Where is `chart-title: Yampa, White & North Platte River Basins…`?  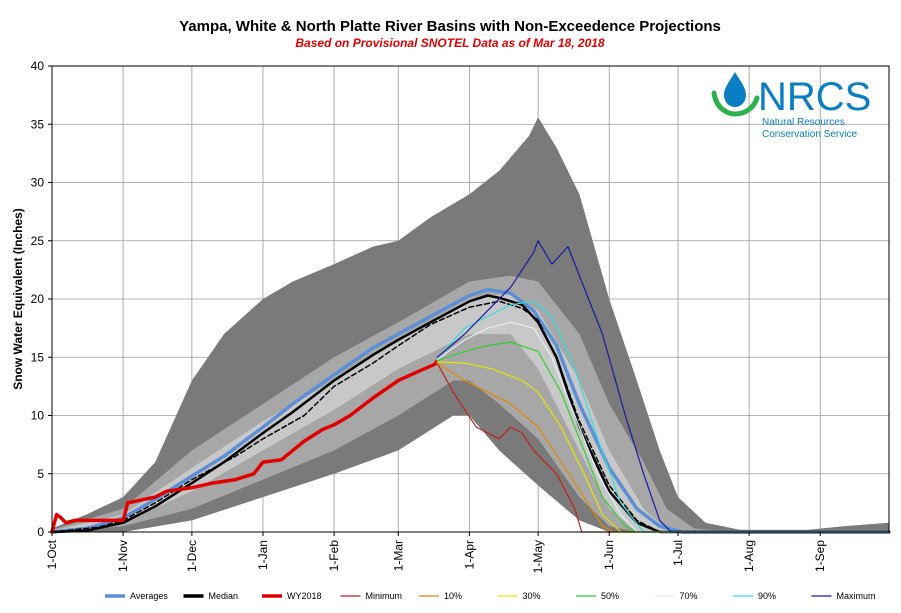
chart-title: Yampa, White & North Platte River Basins… is located at coordinates (450, 26).